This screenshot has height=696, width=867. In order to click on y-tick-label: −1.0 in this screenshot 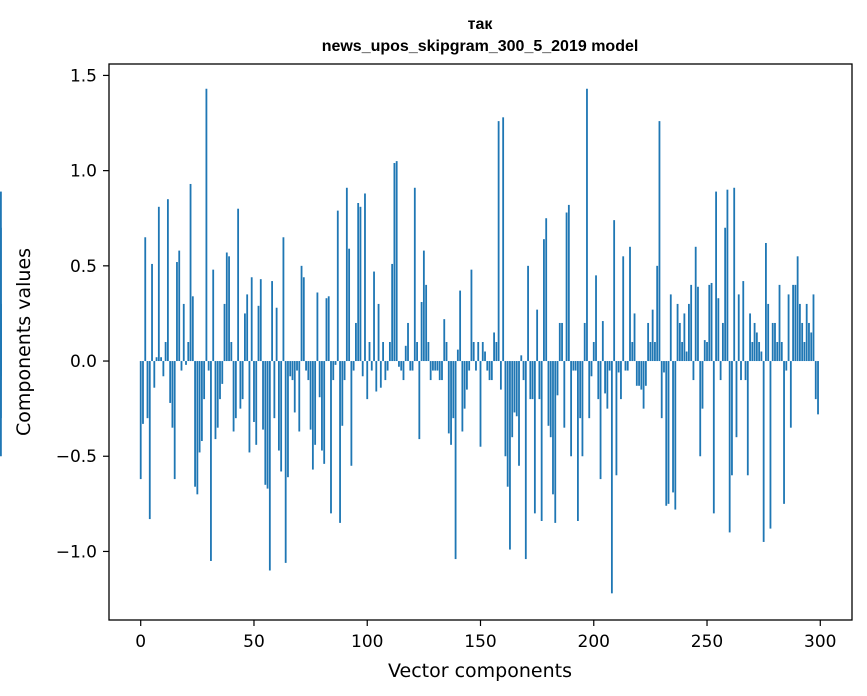, I will do `click(76, 552)`.